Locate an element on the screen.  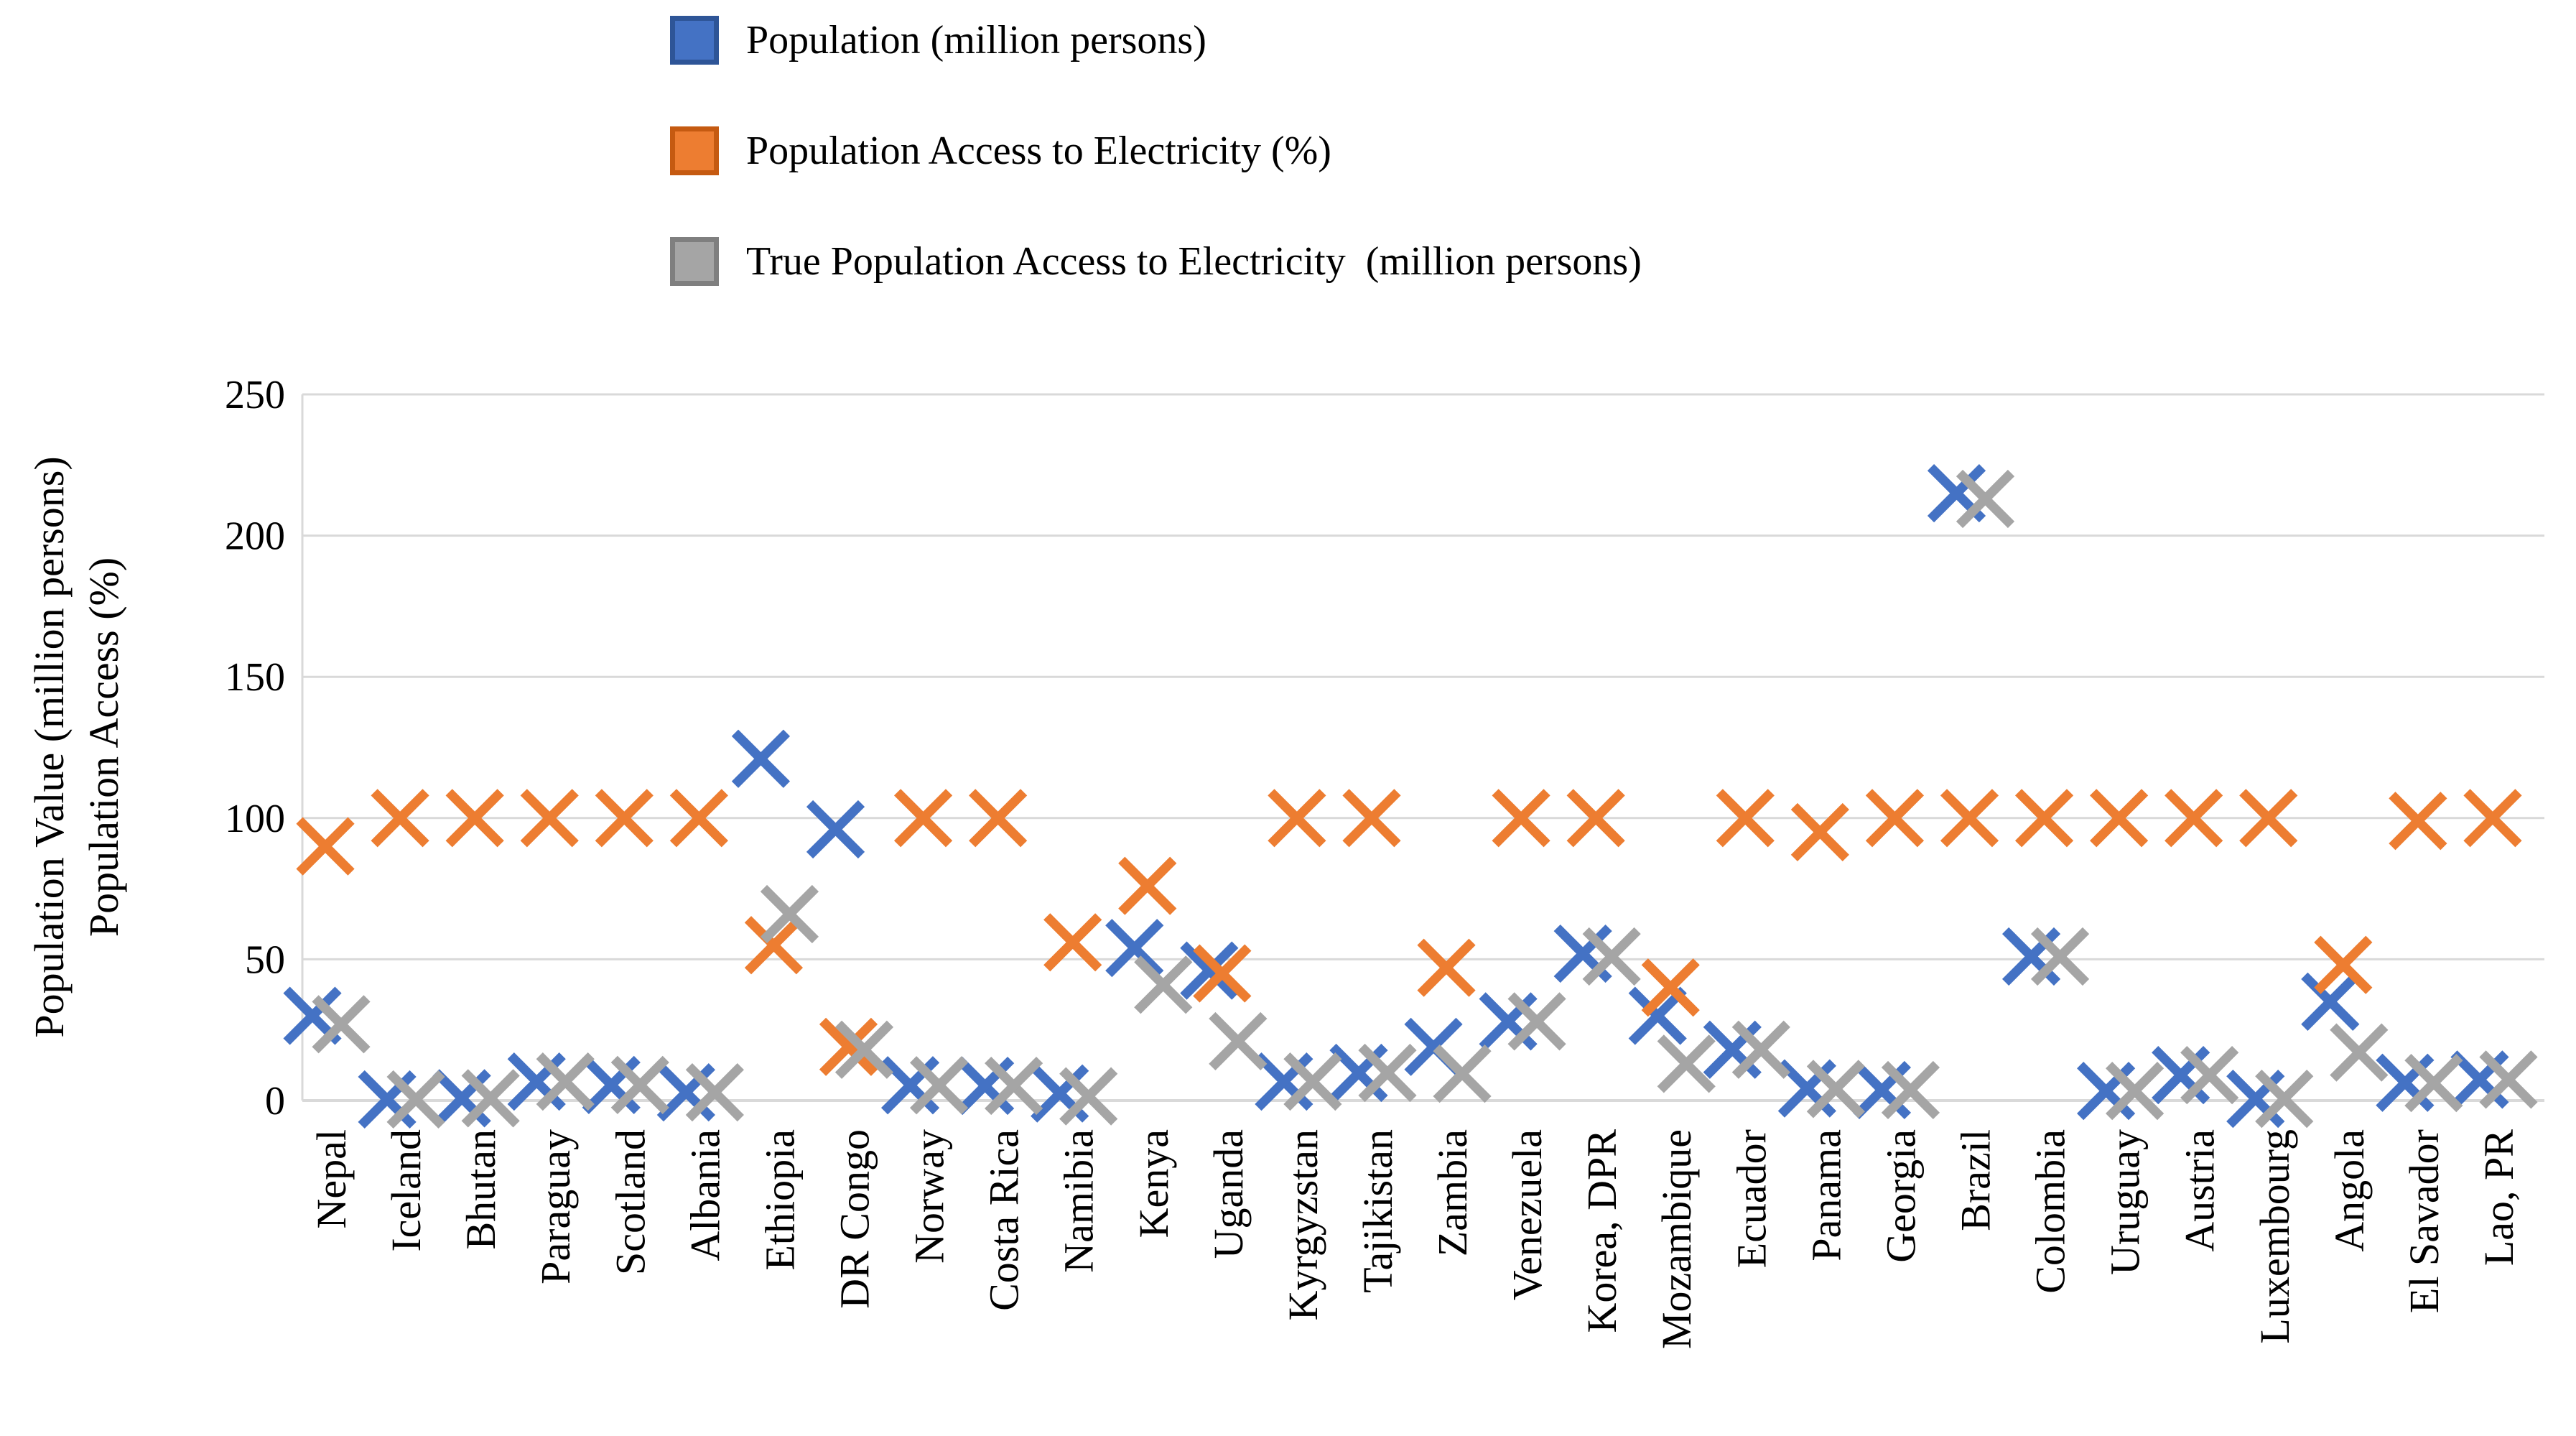
legend-swatch-true-access-icon is located at coordinates (694, 261).